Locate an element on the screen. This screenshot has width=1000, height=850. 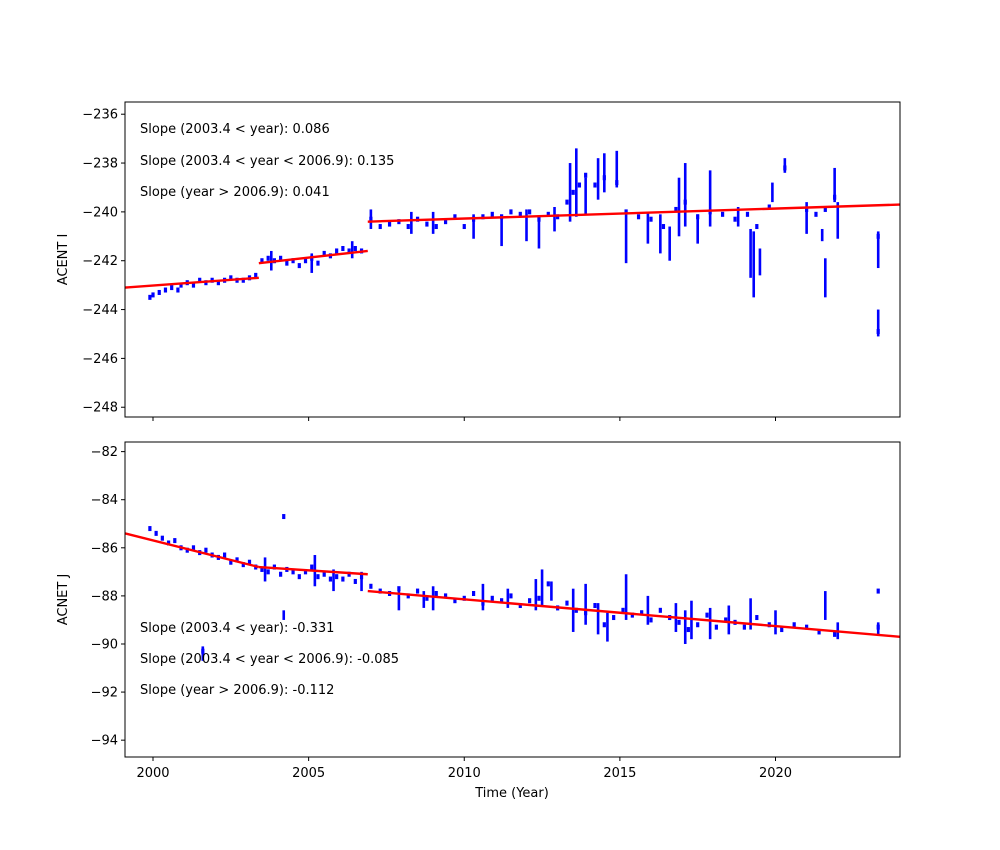
acent-i-y-tick-label: −238 is located at coordinates (100, 164).